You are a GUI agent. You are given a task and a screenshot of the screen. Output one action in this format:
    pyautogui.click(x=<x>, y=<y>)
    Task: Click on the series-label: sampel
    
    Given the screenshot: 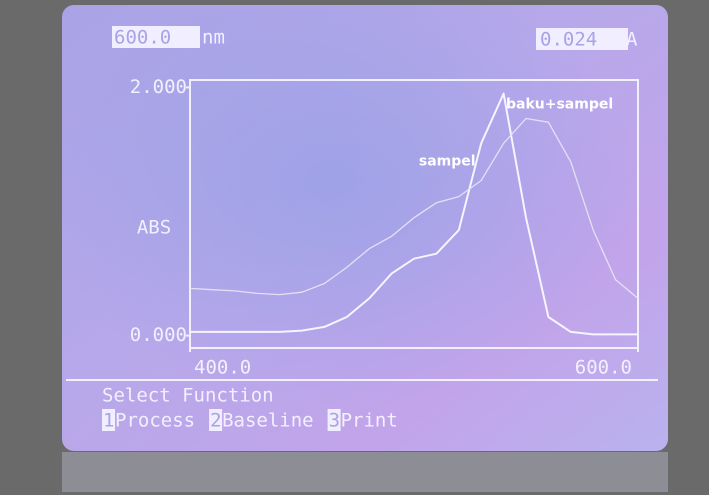 What is the action you would take?
    pyautogui.click(x=447, y=162)
    